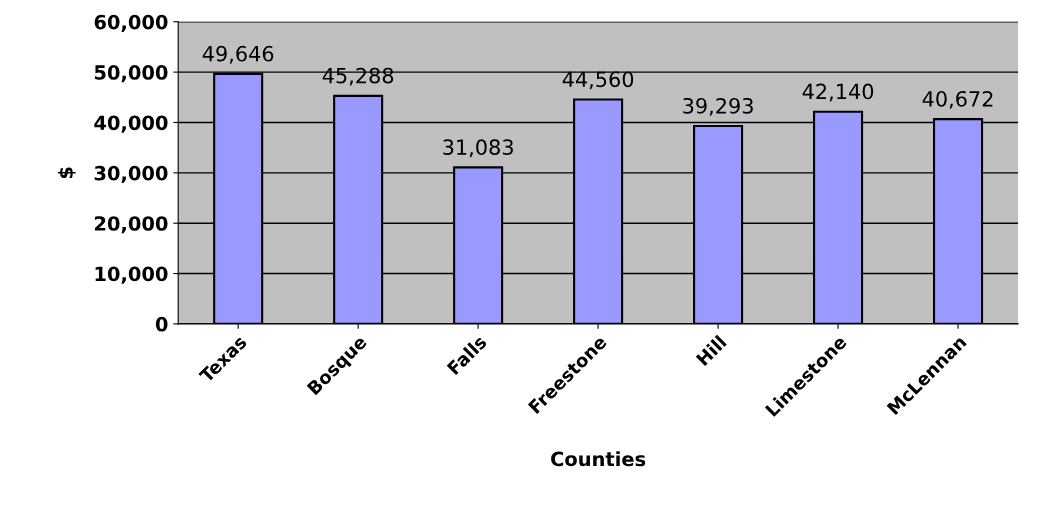 The width and height of the screenshot is (1042, 531). Describe the element at coordinates (598, 459) in the screenshot. I see `x-axis-title: Counties` at that location.